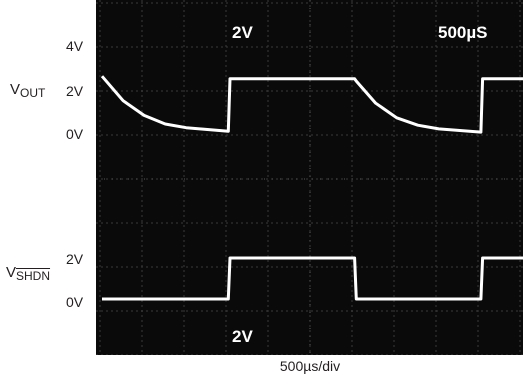 This screenshot has width=523, height=380. What do you see at coordinates (28, 274) in the screenshot?
I see `vshdn-series-label: VSHDN` at bounding box center [28, 274].